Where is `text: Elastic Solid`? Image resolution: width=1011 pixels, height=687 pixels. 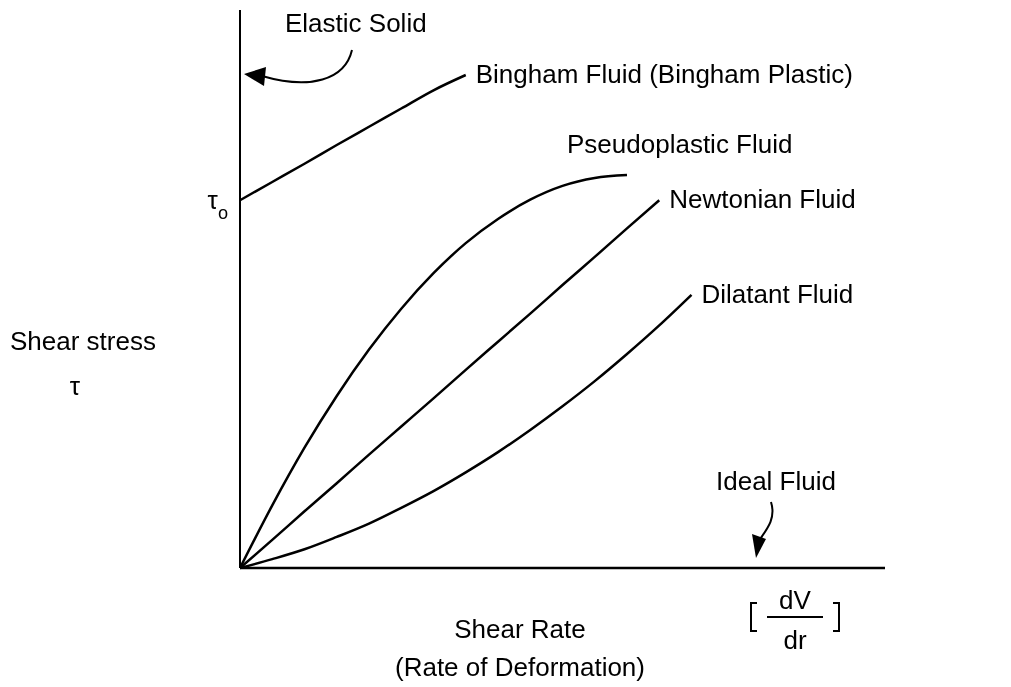
text: Elastic Solid is located at coordinates (356, 23).